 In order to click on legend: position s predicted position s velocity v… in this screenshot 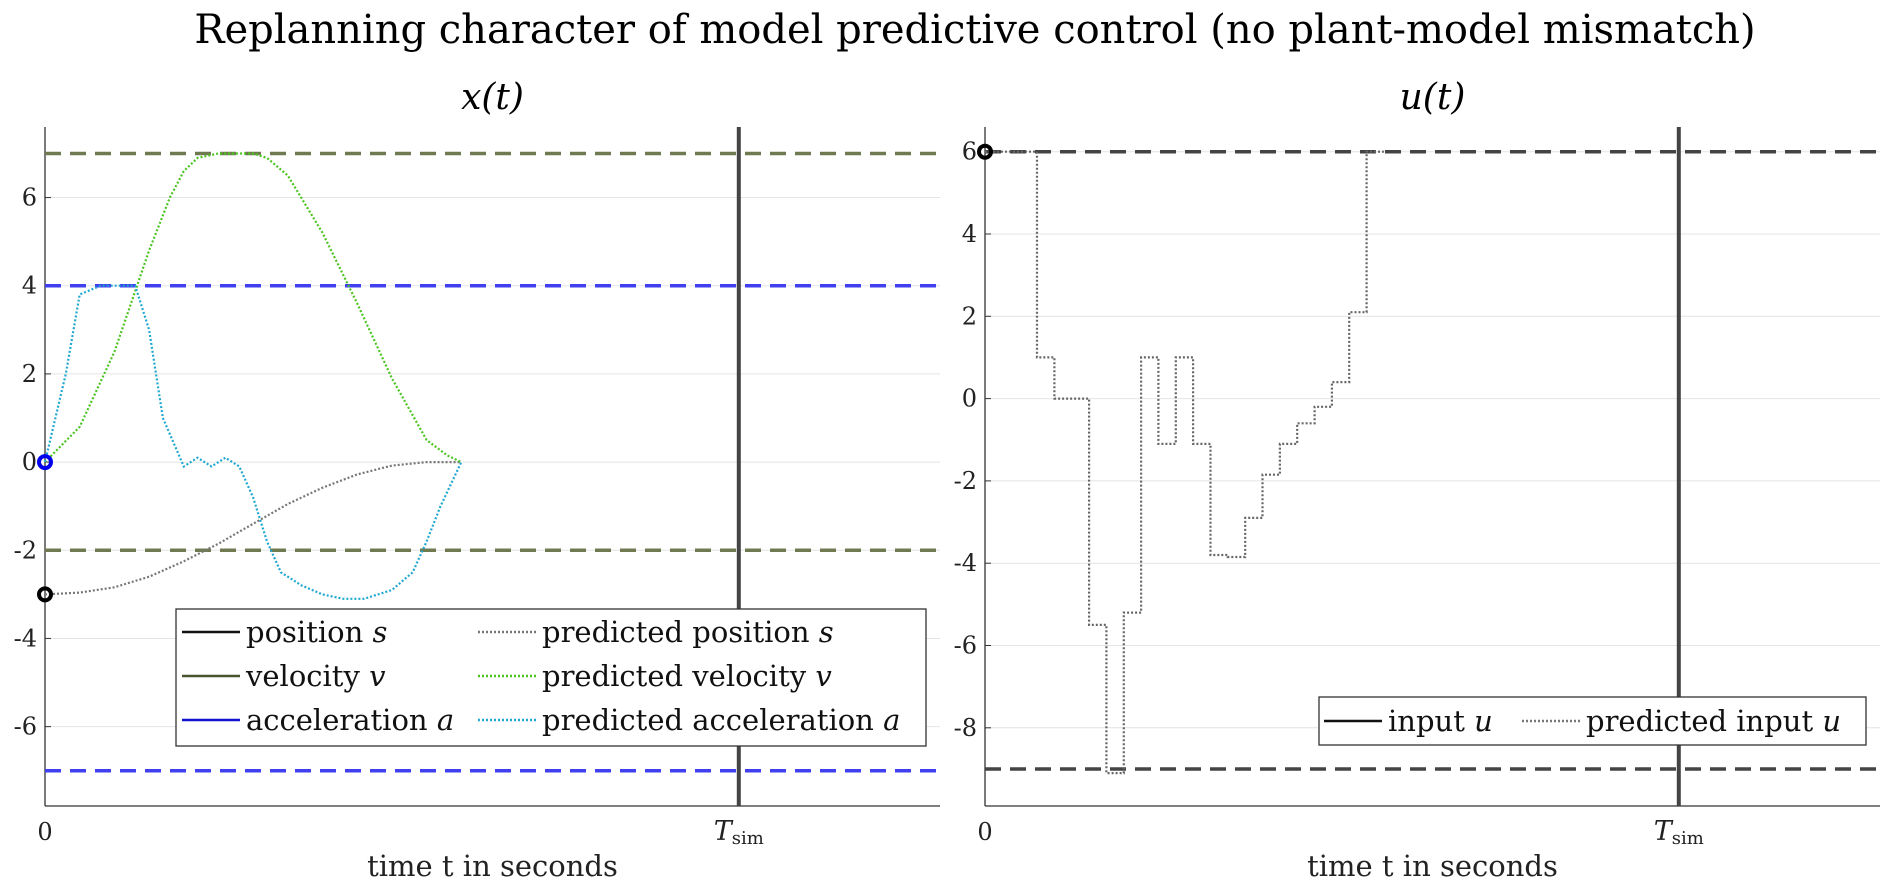, I will do `click(551, 677)`.